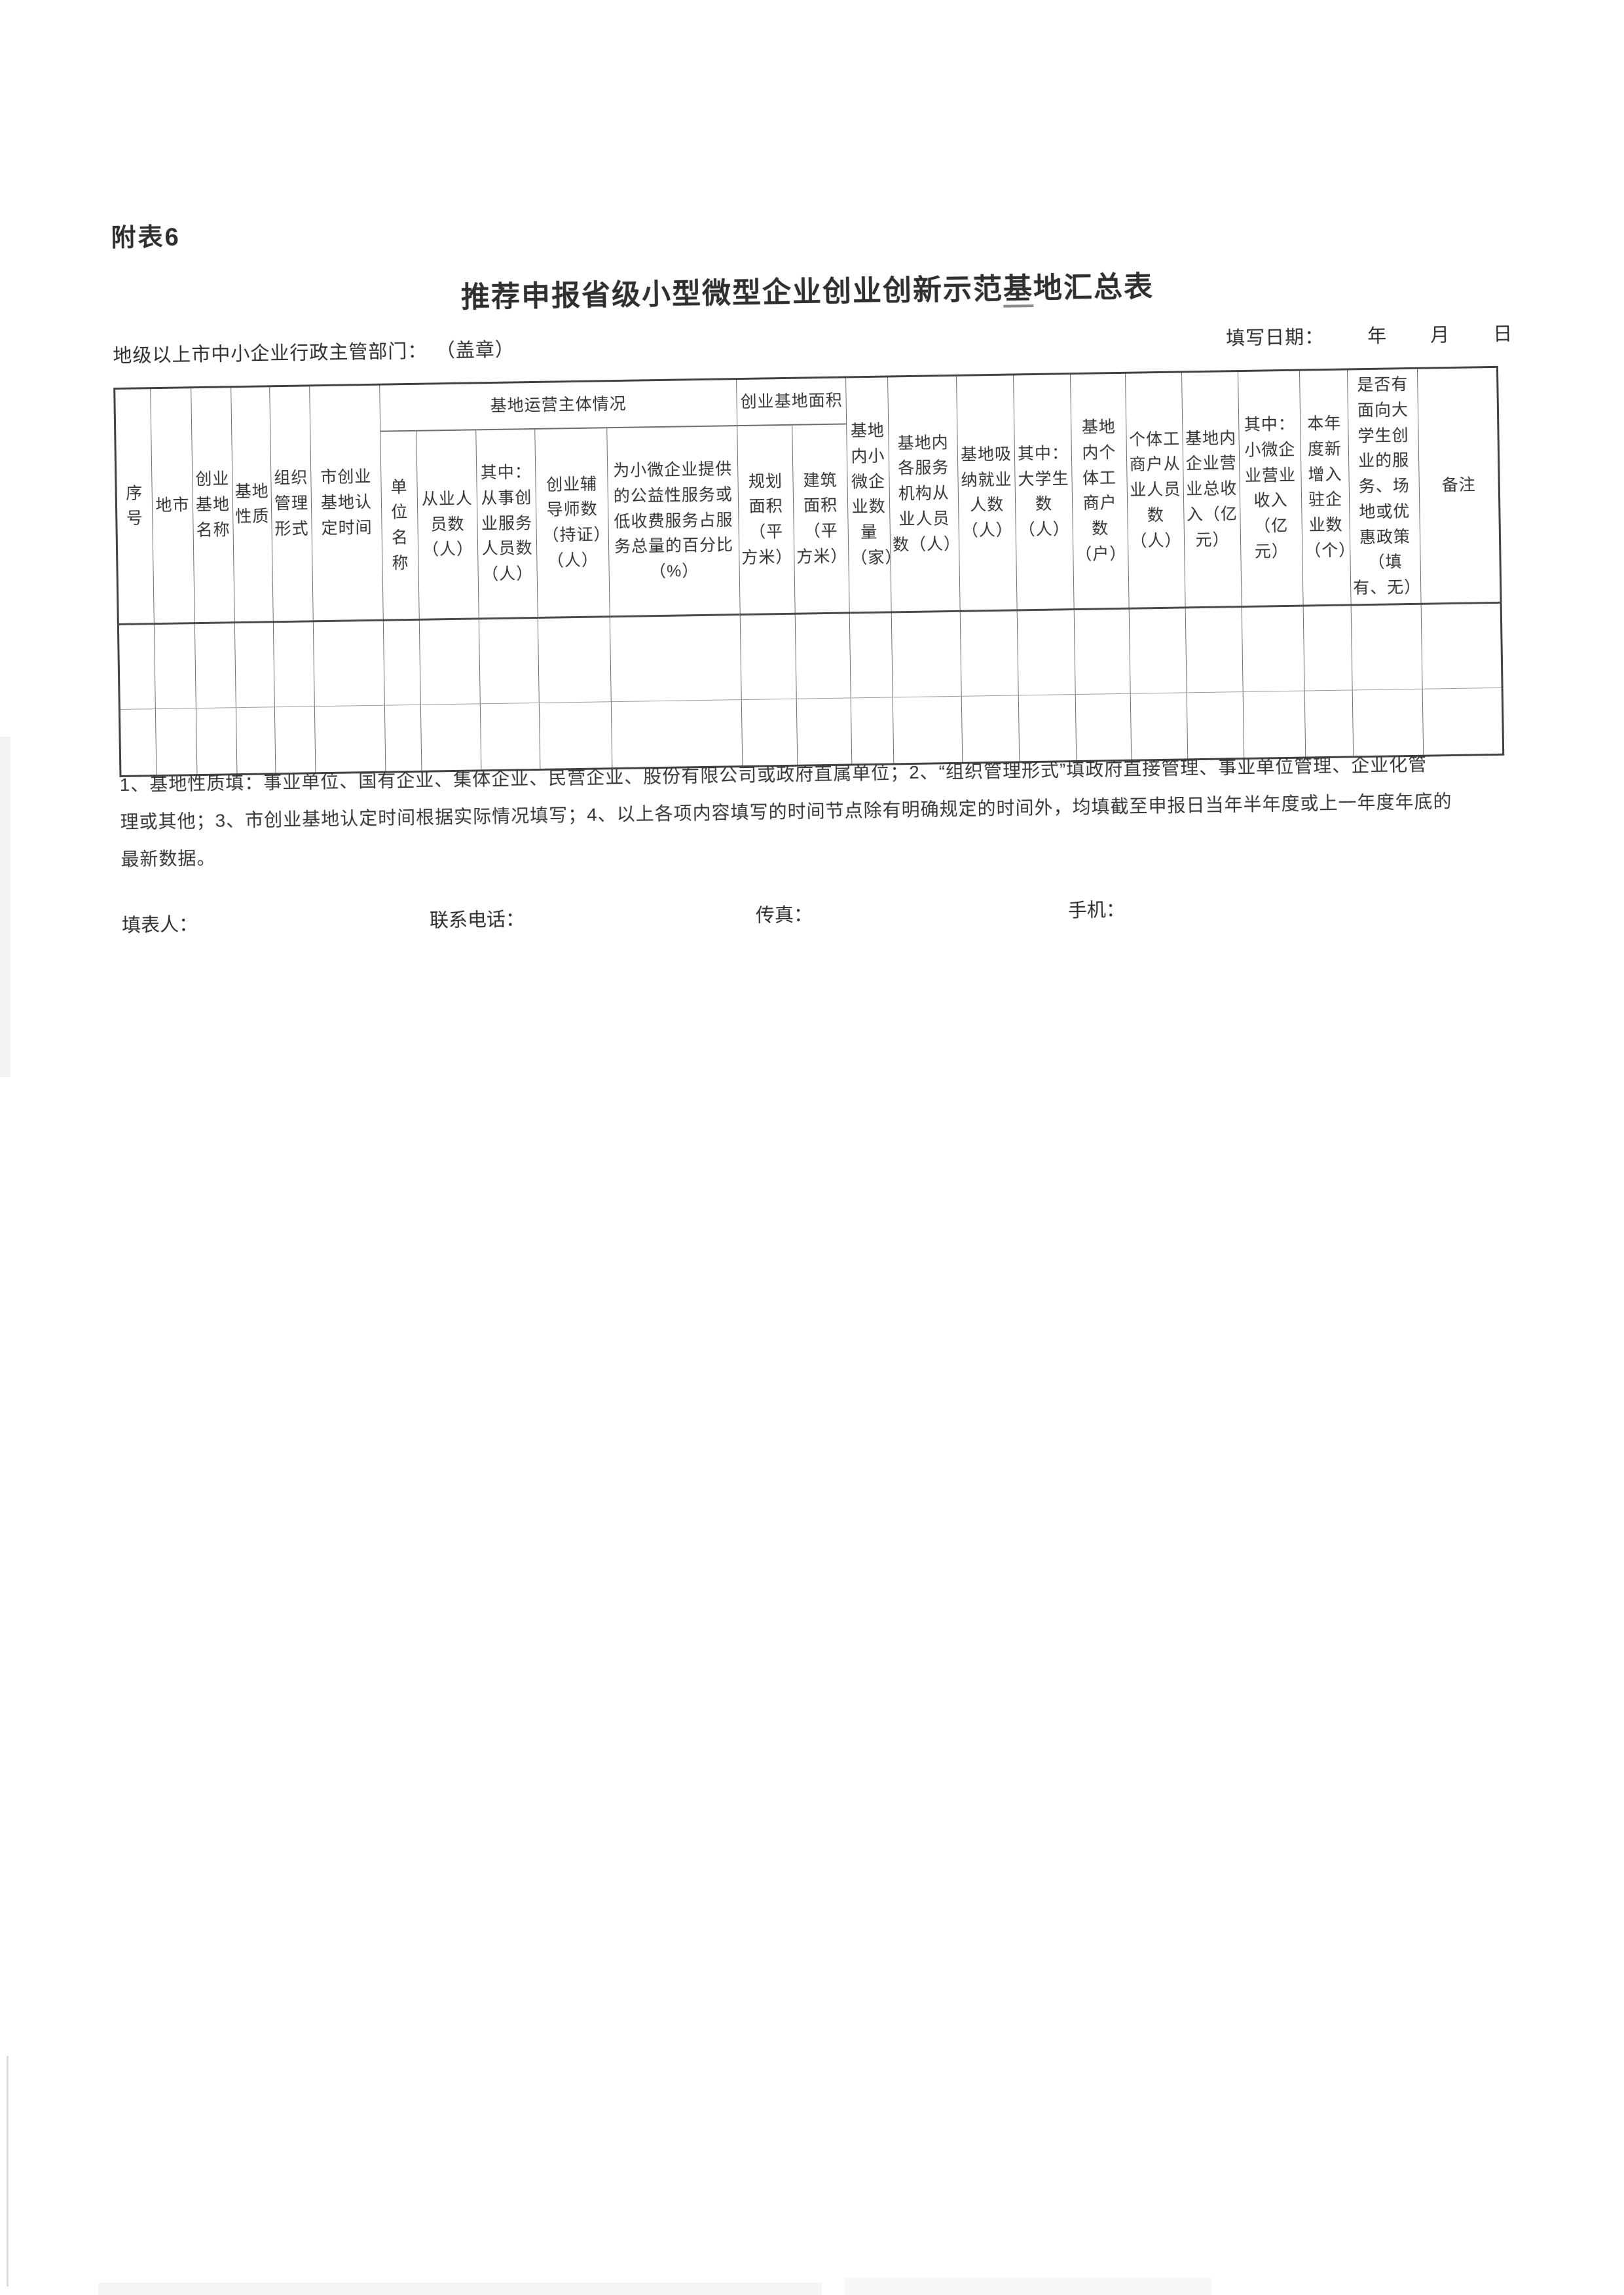 The width and height of the screenshot is (1624, 2295). Describe the element at coordinates (213, 504) in the screenshot. I see `col-header-base-name: 创业基地名称` at that location.